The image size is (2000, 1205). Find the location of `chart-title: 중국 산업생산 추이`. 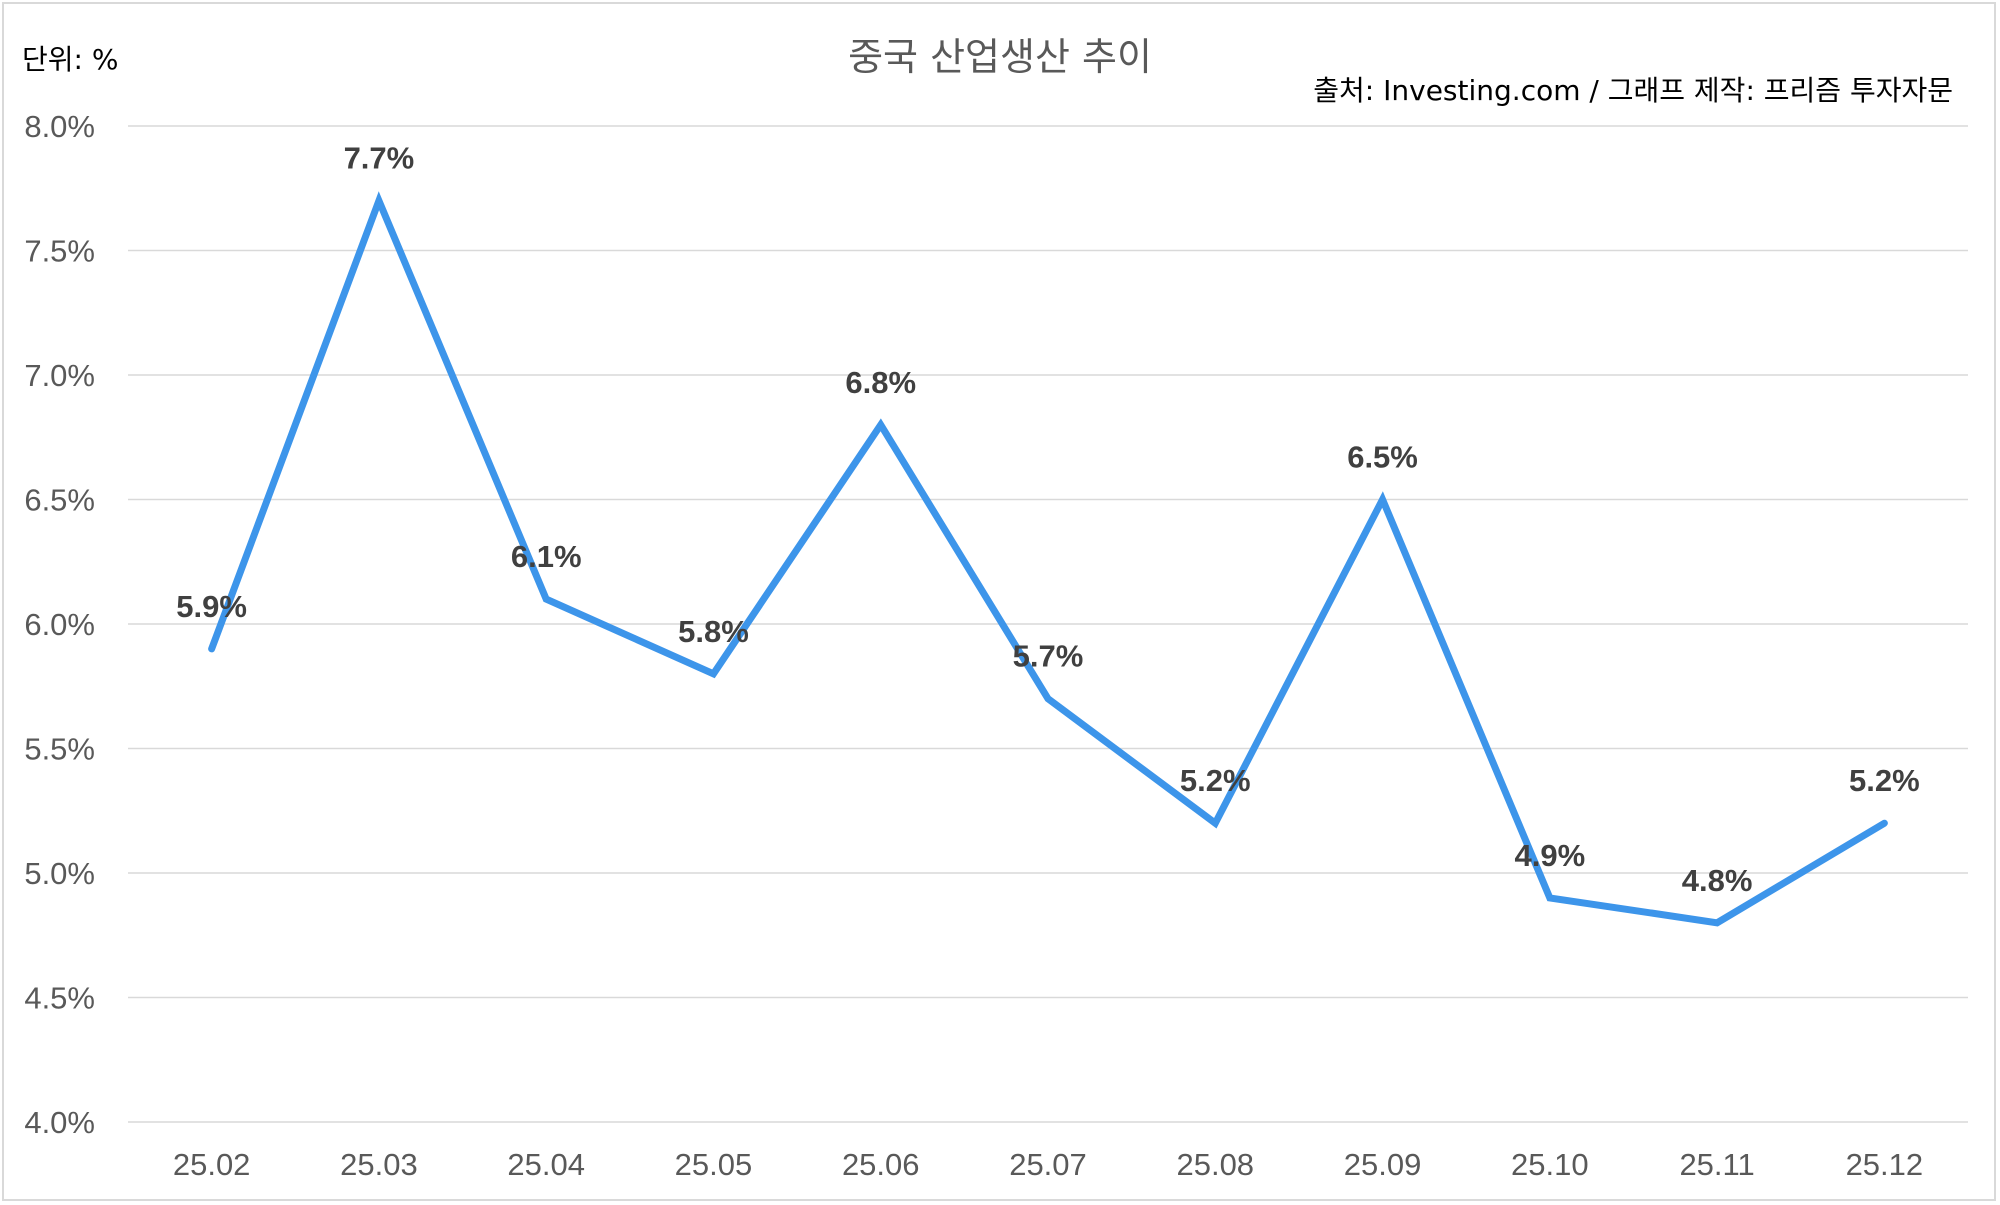

chart-title: 중국 산업생산 추이 is located at coordinates (1000, 57).